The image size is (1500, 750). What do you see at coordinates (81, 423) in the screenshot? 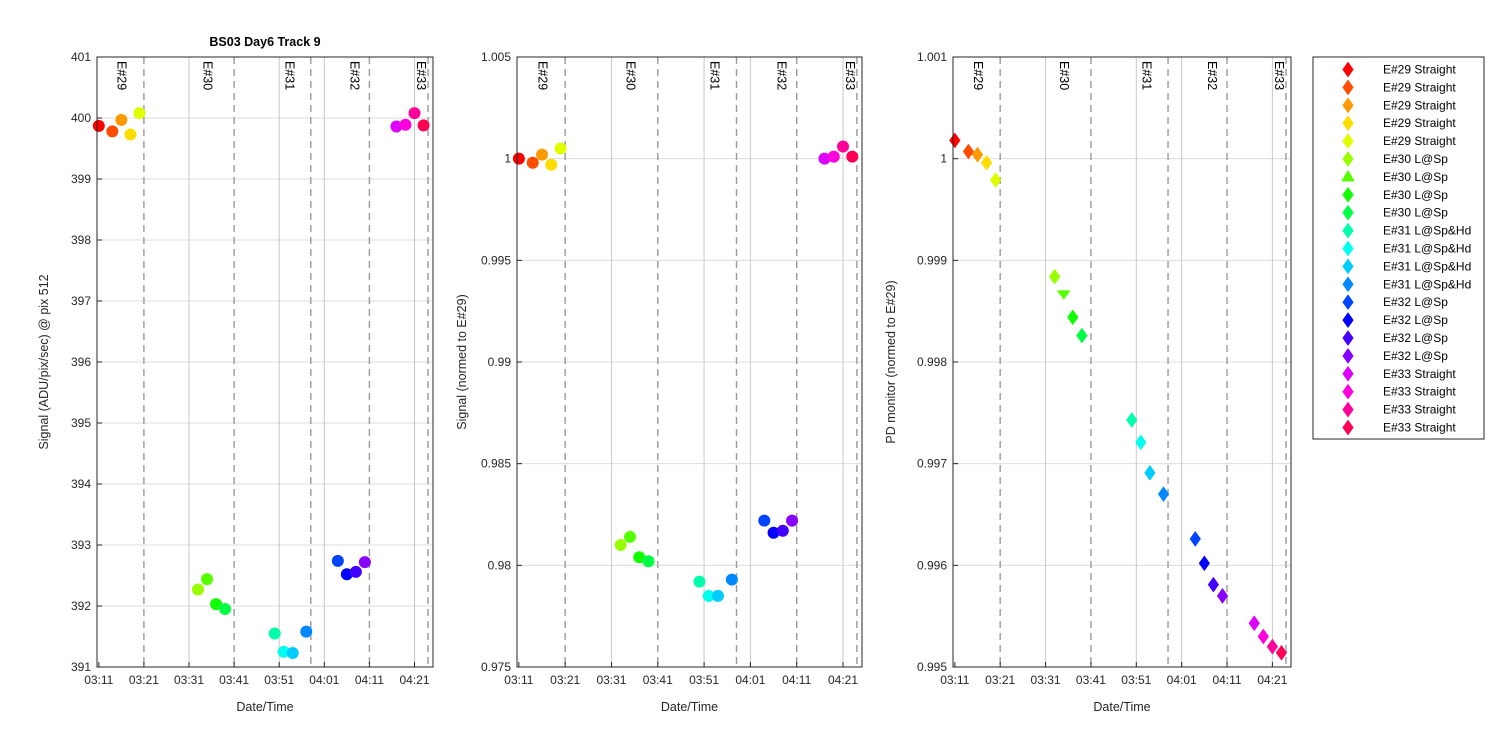
I see `y-tick-label: 395` at bounding box center [81, 423].